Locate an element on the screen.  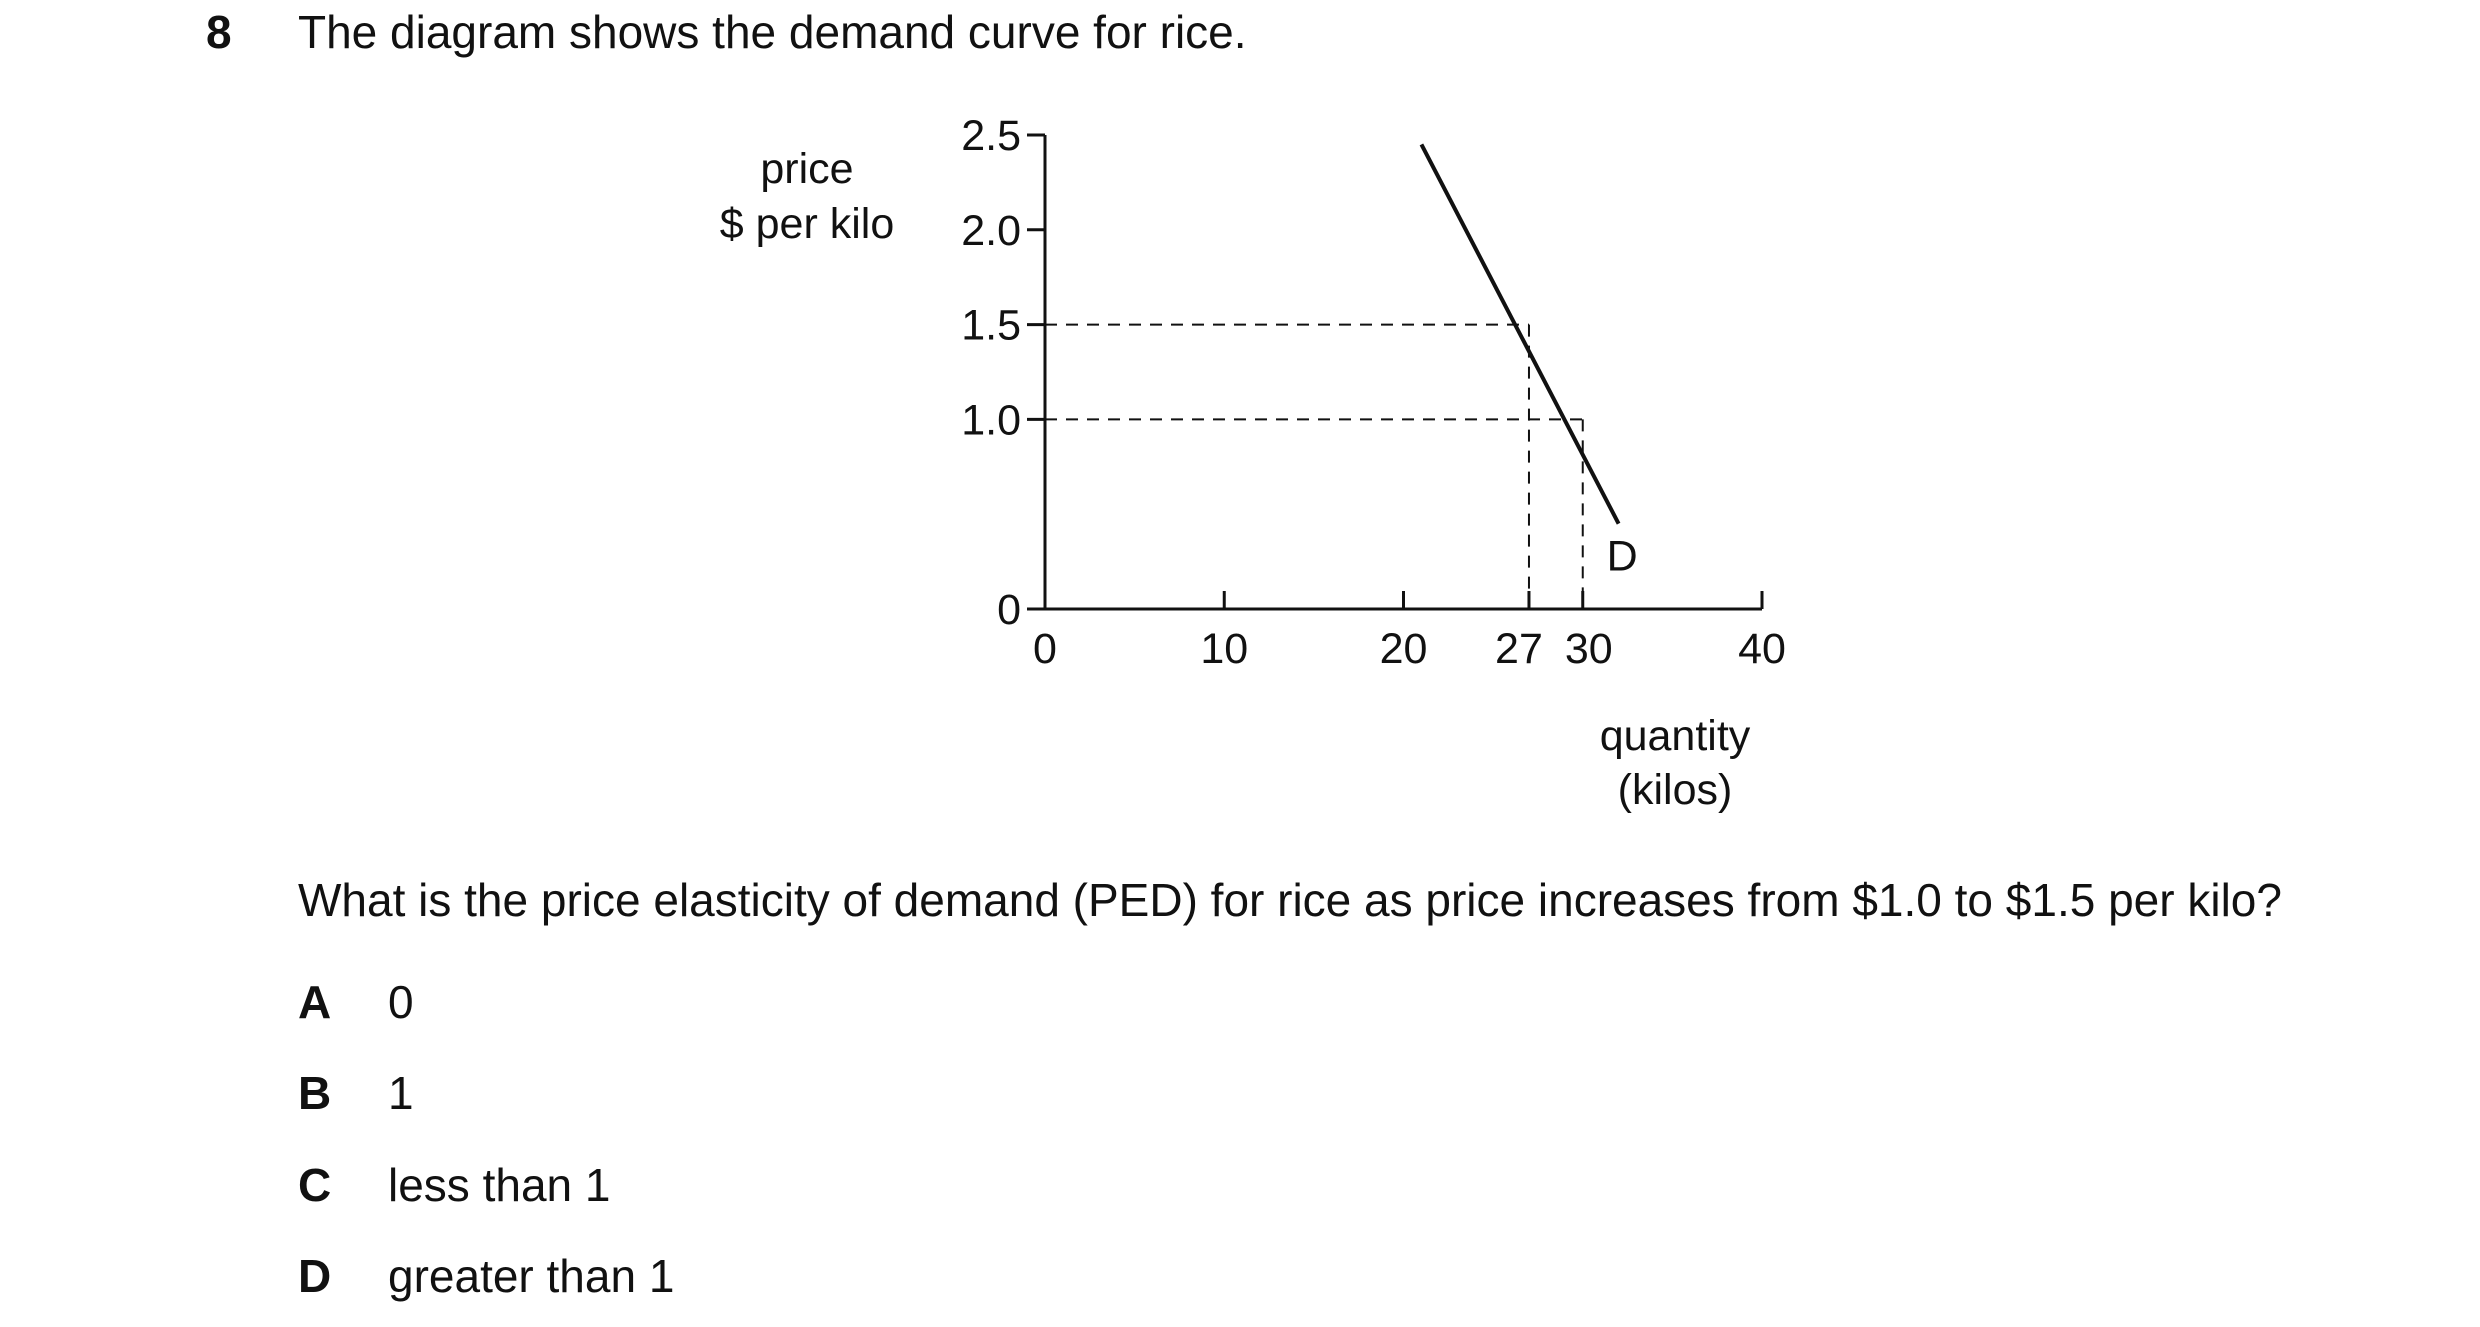
option-letter: A is located at coordinates (315, 1002).